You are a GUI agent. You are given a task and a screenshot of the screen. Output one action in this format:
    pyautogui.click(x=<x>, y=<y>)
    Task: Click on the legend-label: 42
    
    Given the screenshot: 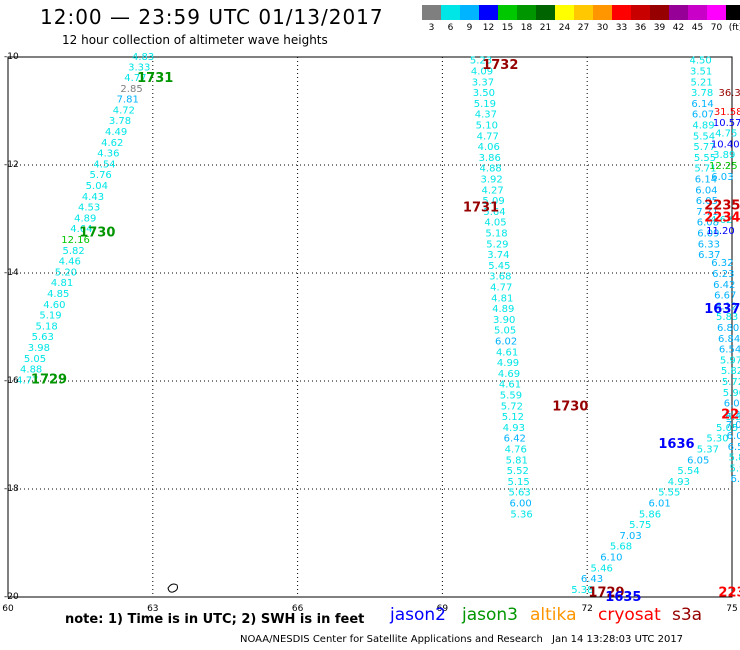 What is the action you would take?
    pyautogui.click(x=678, y=28)
    